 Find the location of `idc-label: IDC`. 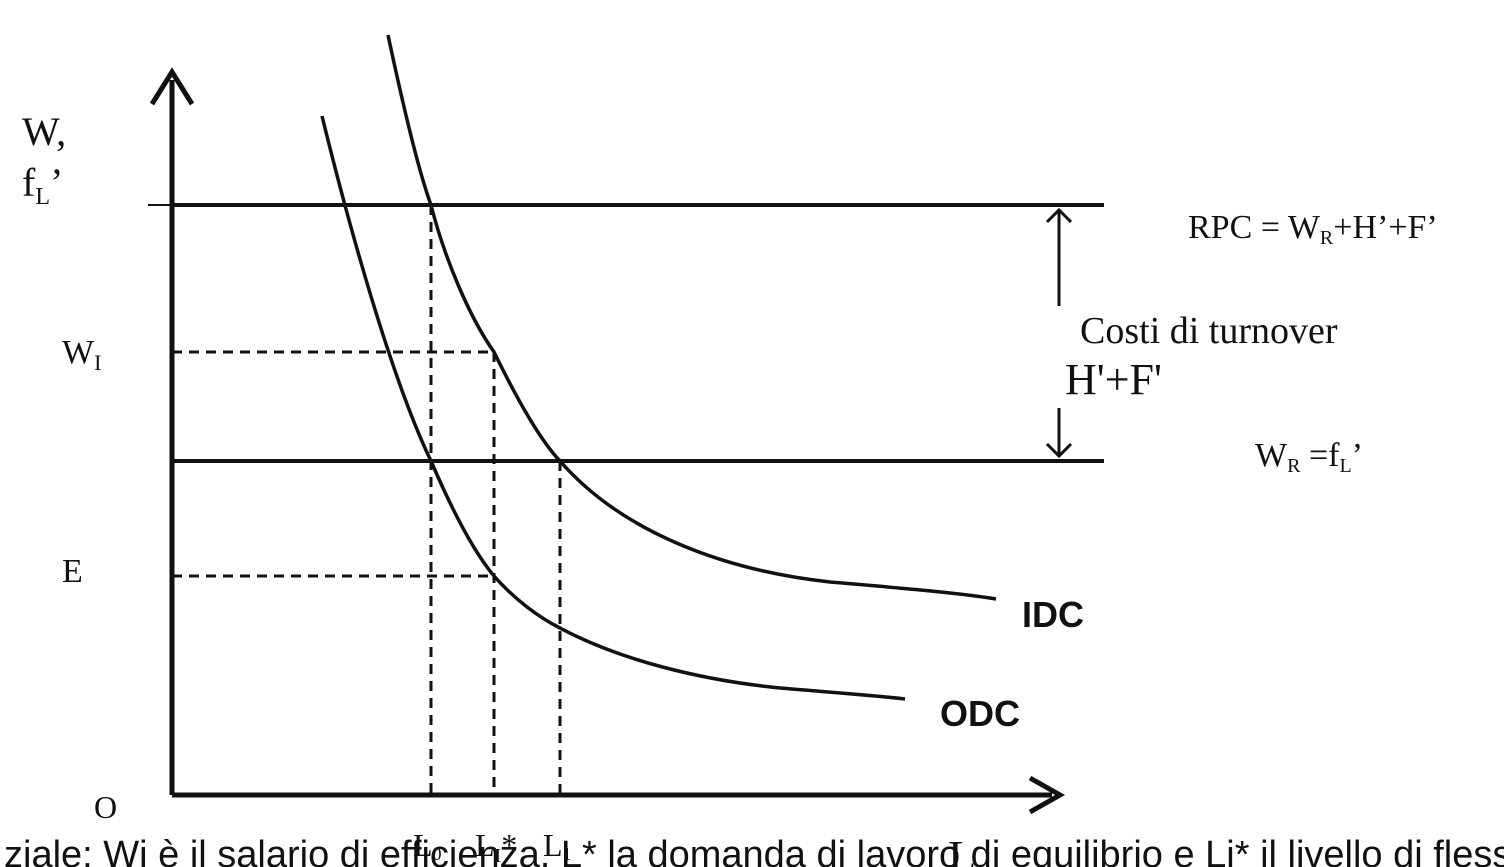

idc-label: IDC is located at coordinates (1053, 614).